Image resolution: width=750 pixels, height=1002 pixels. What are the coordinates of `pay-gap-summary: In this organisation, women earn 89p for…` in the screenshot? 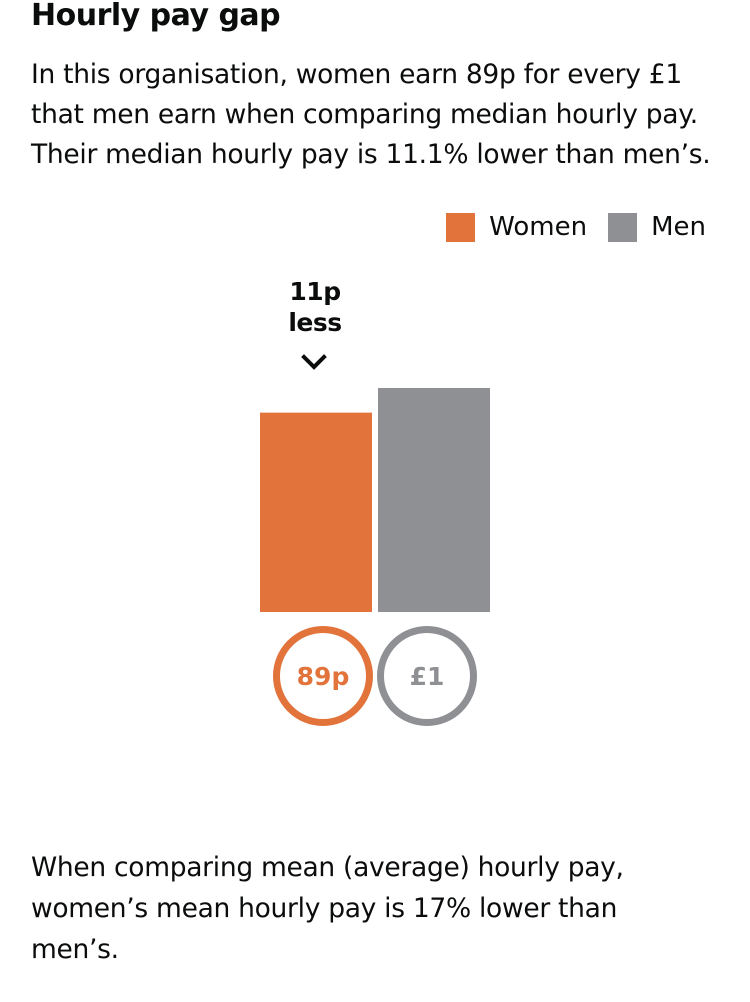 It's located at (371, 114).